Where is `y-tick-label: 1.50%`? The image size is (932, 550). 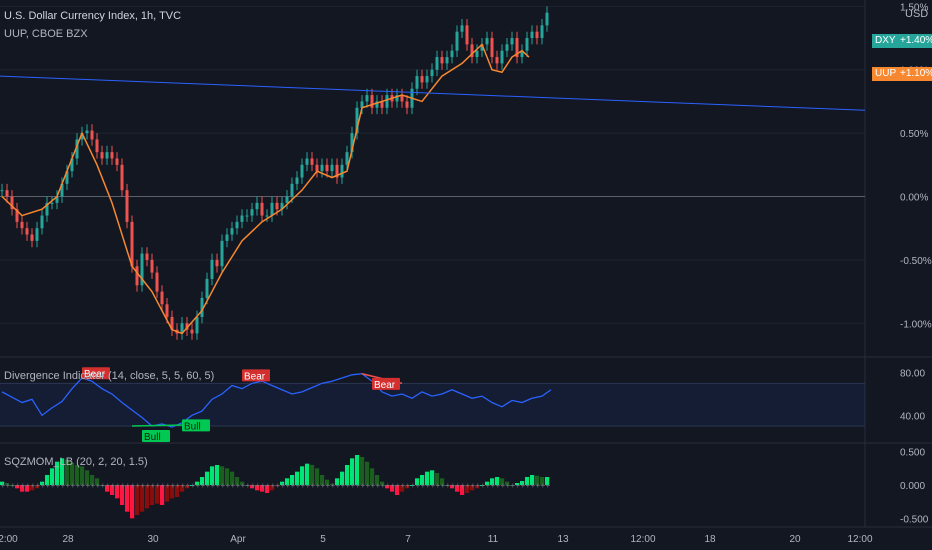 y-tick-label: 1.50% is located at coordinates (914, 7).